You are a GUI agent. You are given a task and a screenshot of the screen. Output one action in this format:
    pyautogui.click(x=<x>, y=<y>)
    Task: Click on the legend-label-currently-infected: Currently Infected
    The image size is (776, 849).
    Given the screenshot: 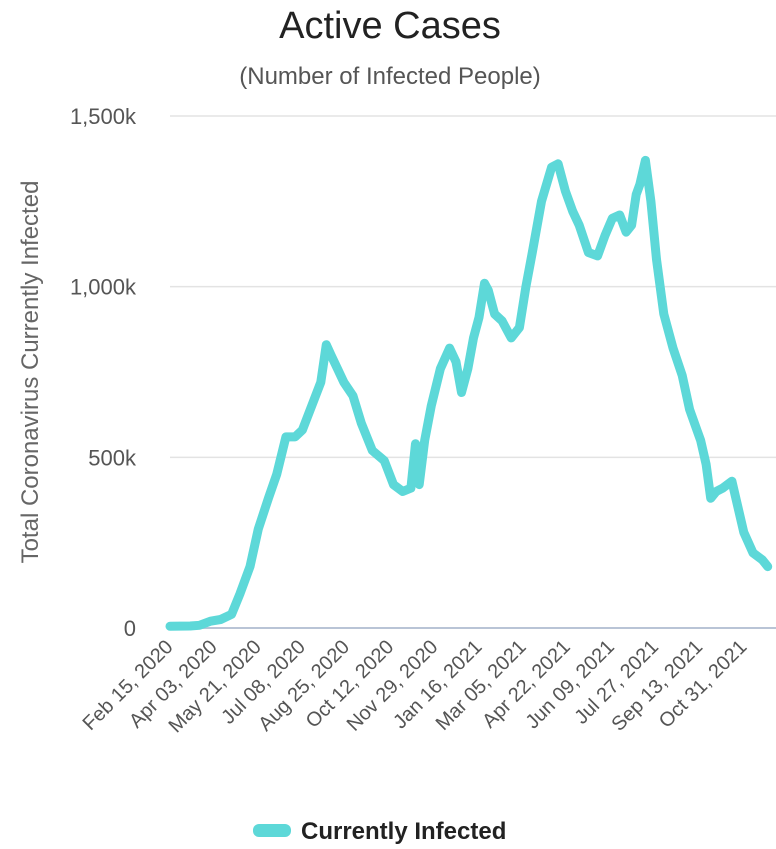 What is the action you would take?
    pyautogui.click(x=403, y=831)
    